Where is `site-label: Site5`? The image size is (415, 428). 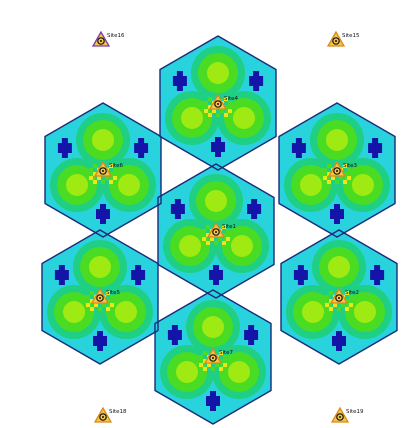 site-label: Site5 is located at coordinates (113, 293).